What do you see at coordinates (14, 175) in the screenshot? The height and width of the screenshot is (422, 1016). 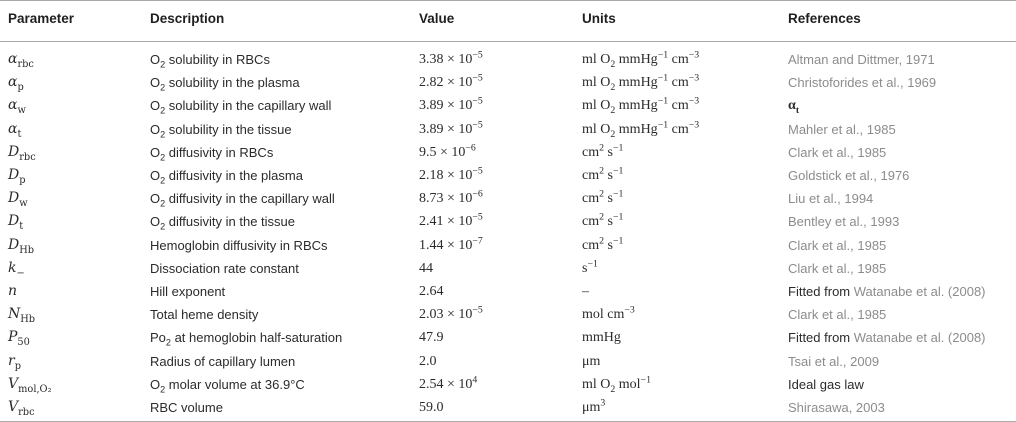 I see `symbol-base: D` at bounding box center [14, 175].